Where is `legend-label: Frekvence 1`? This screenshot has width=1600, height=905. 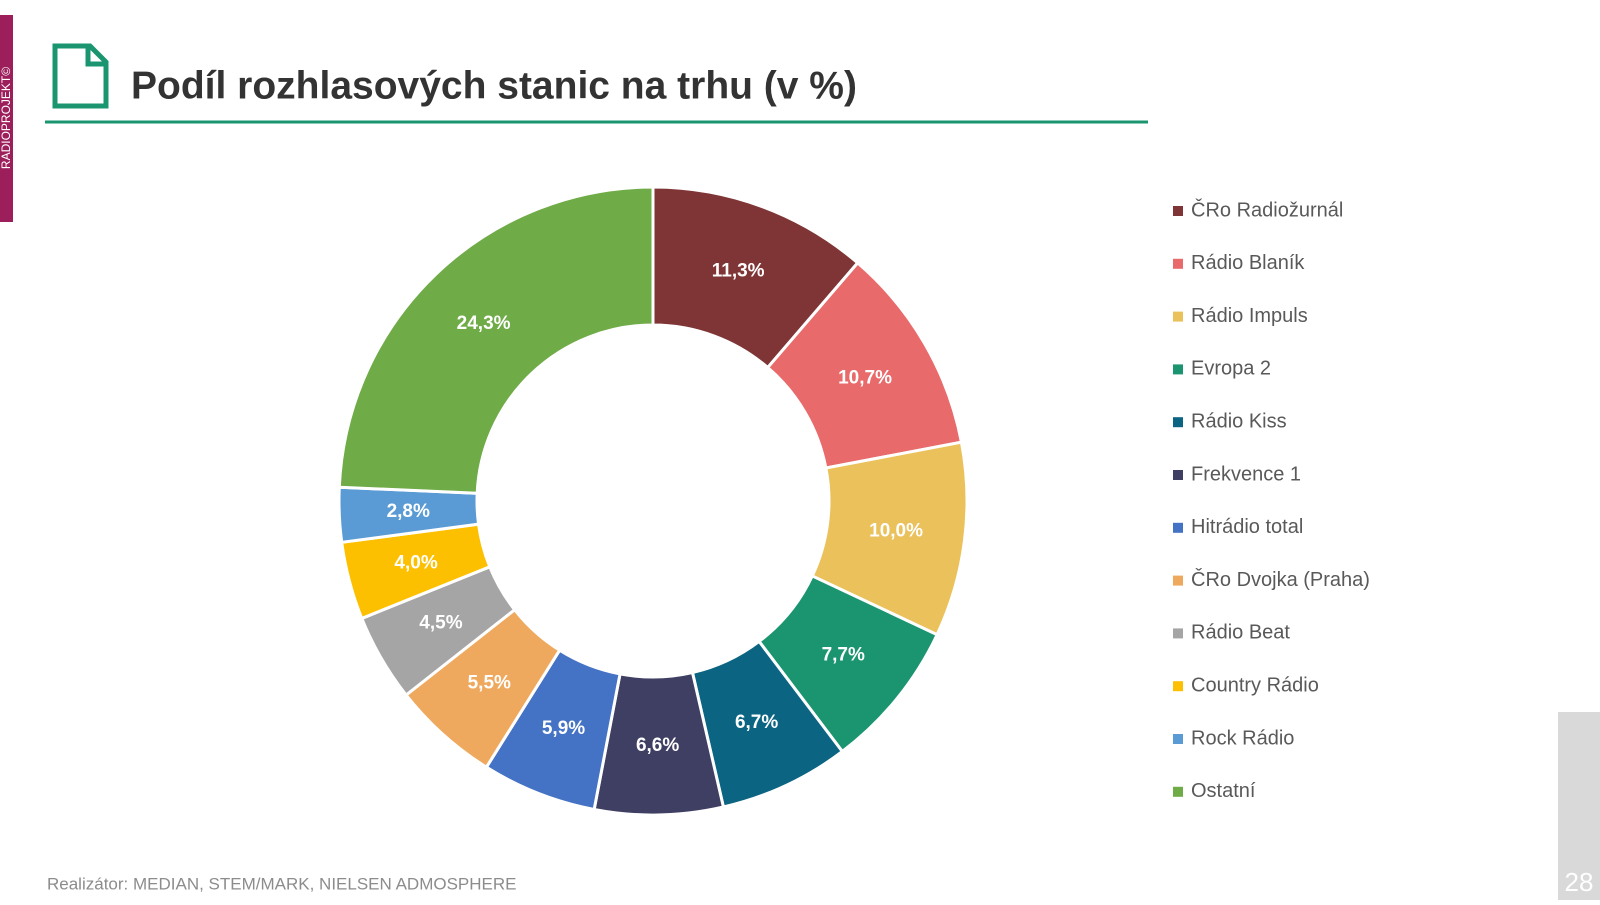 legend-label: Frekvence 1 is located at coordinates (1246, 474).